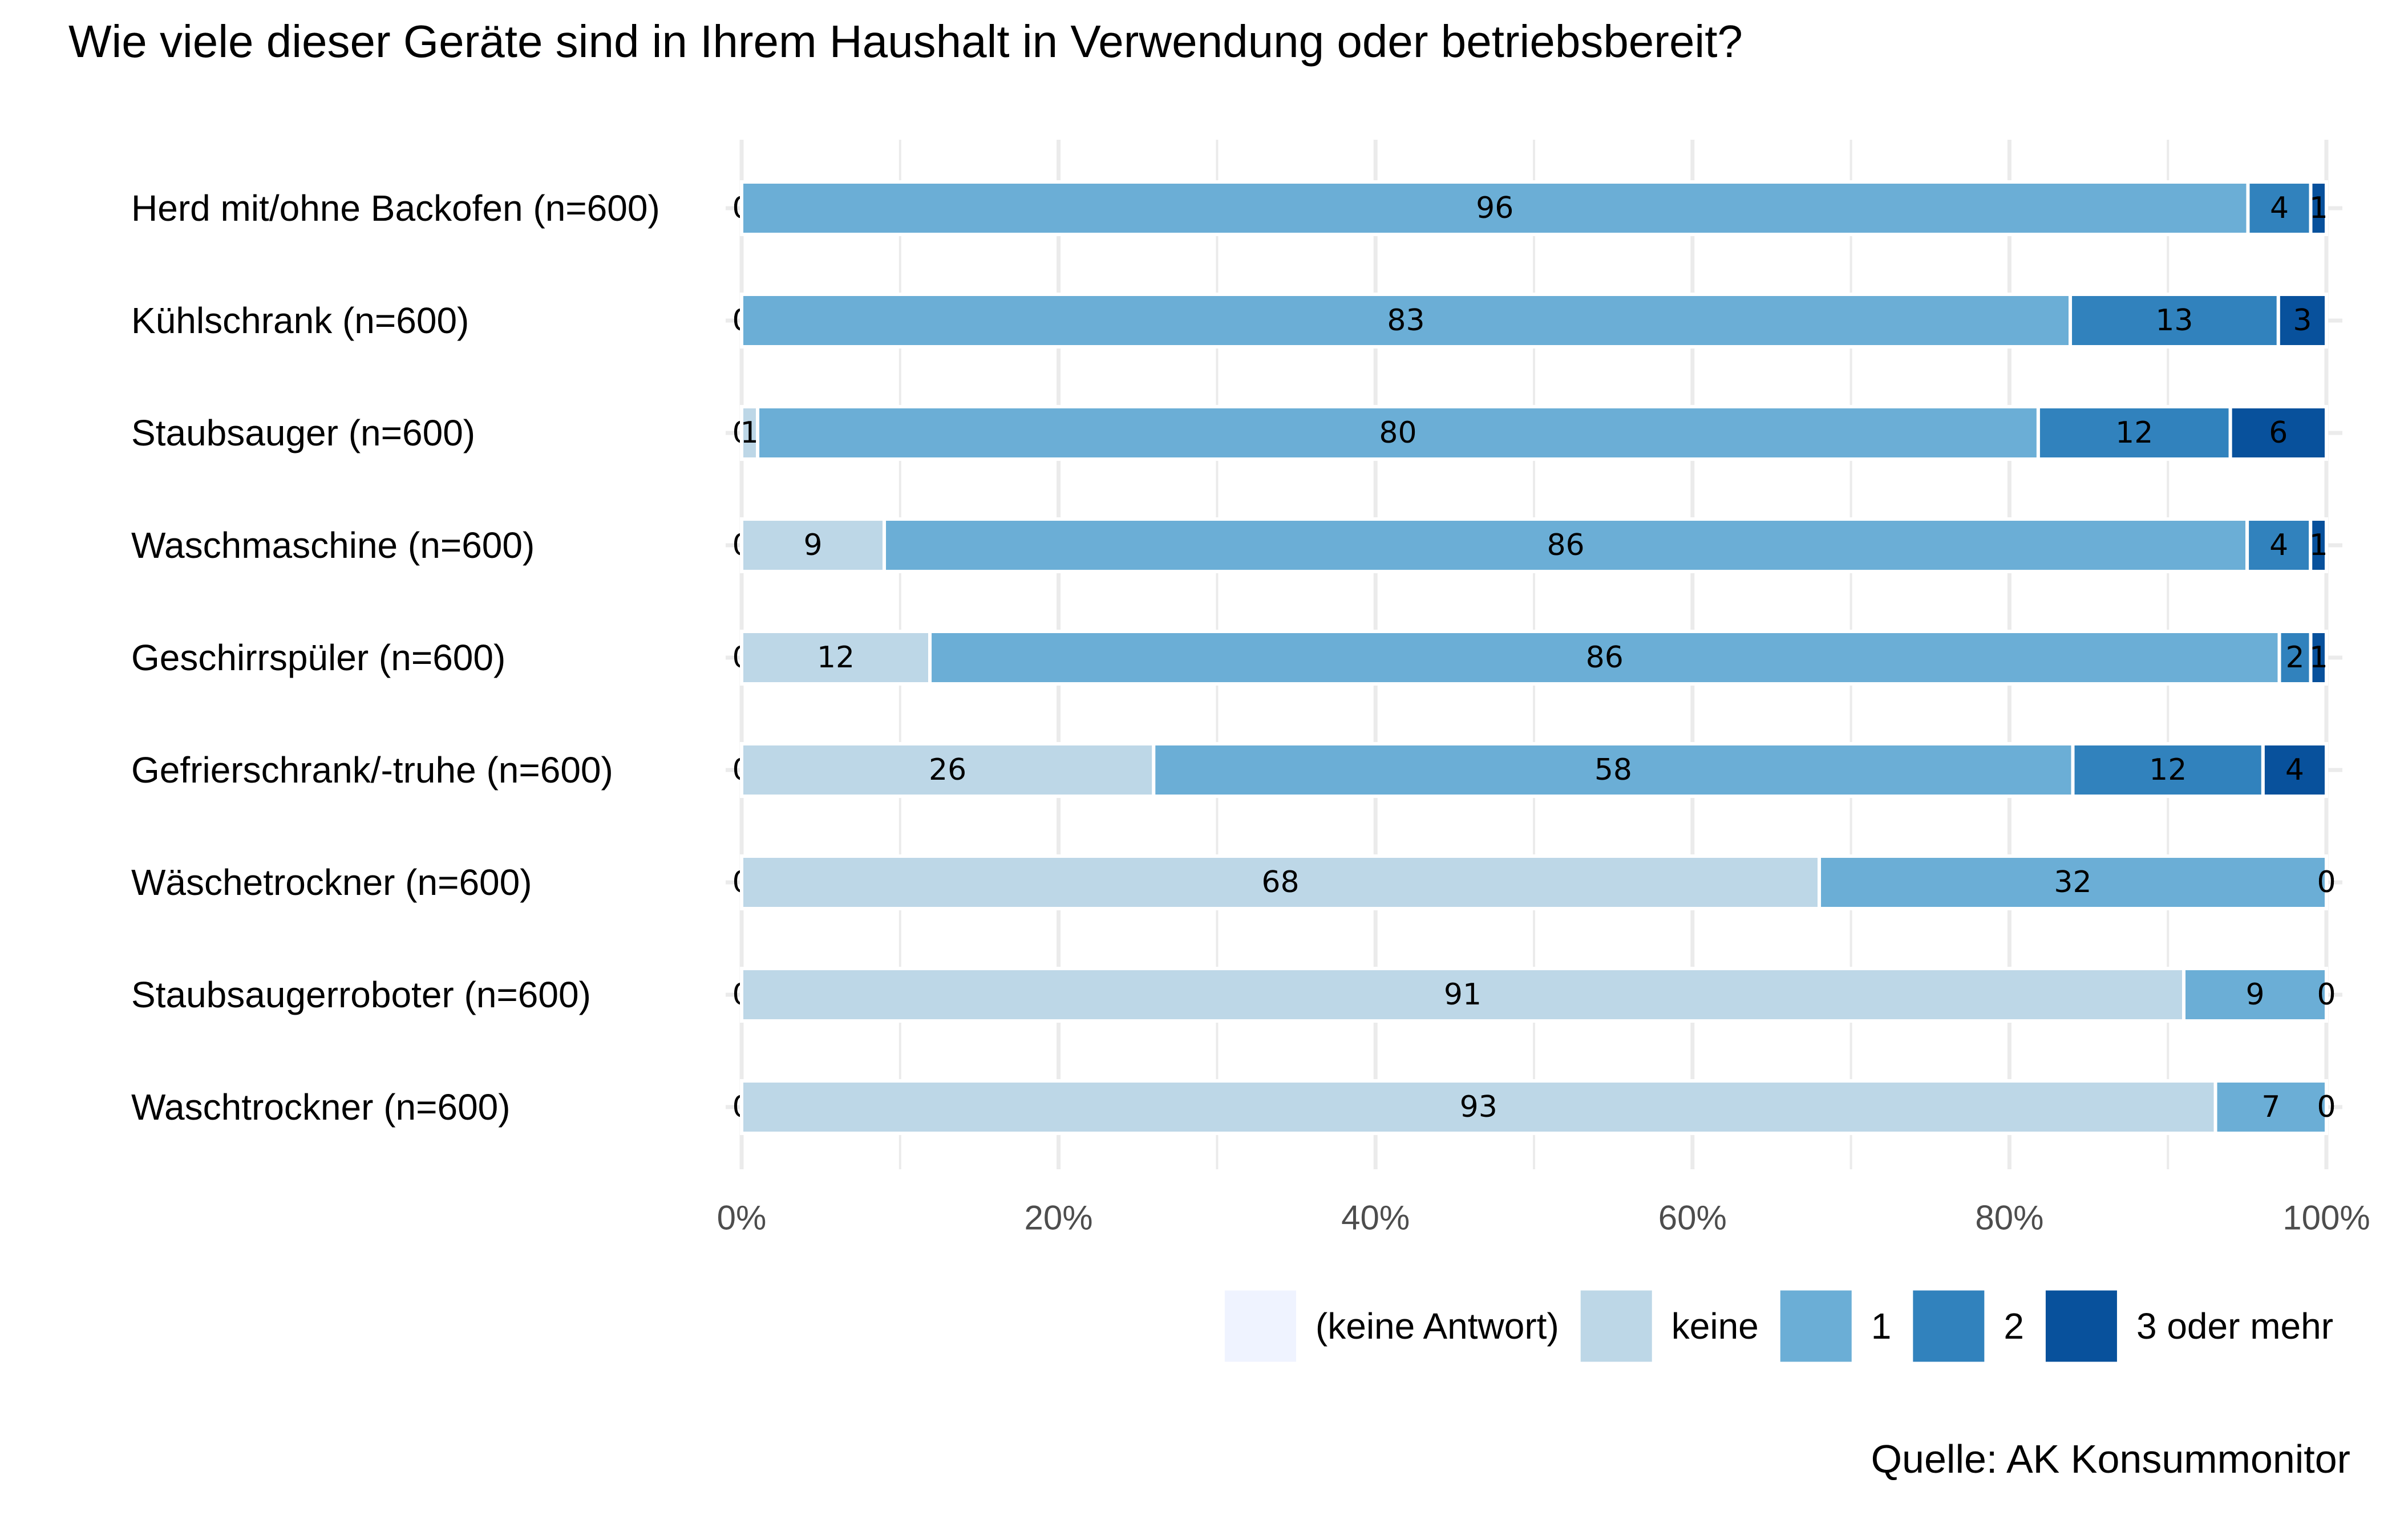 The image size is (2396, 1540). Describe the element at coordinates (742, 1218) in the screenshot. I see `x-tick-label: 0%` at that location.